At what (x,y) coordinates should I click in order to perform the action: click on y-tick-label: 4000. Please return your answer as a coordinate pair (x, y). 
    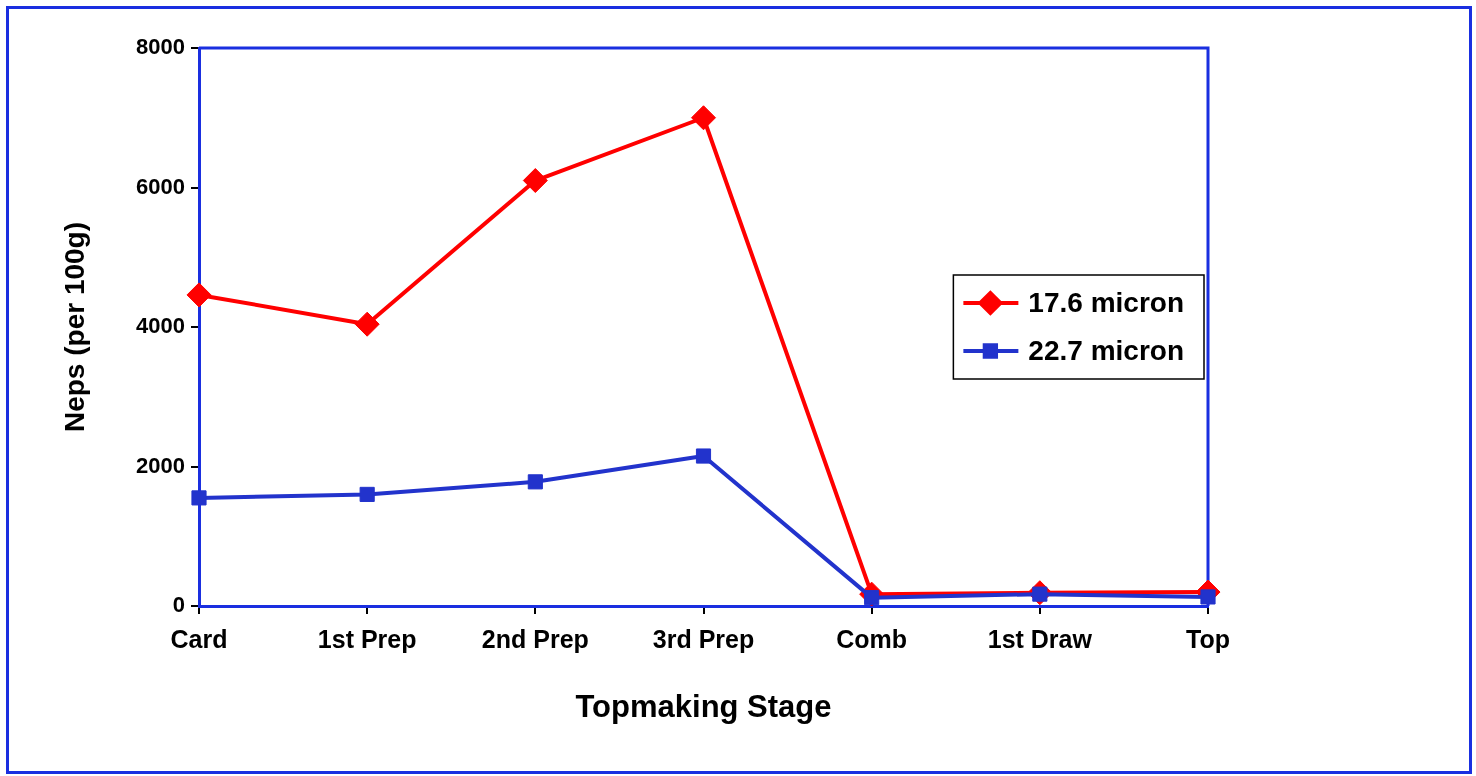
    Looking at the image, I should click on (160, 326).